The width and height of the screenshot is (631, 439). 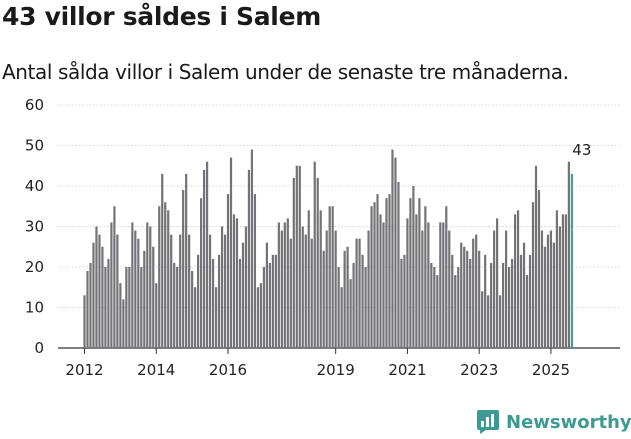 What do you see at coordinates (228, 370) in the screenshot?
I see `x-tick-label: 2016` at bounding box center [228, 370].